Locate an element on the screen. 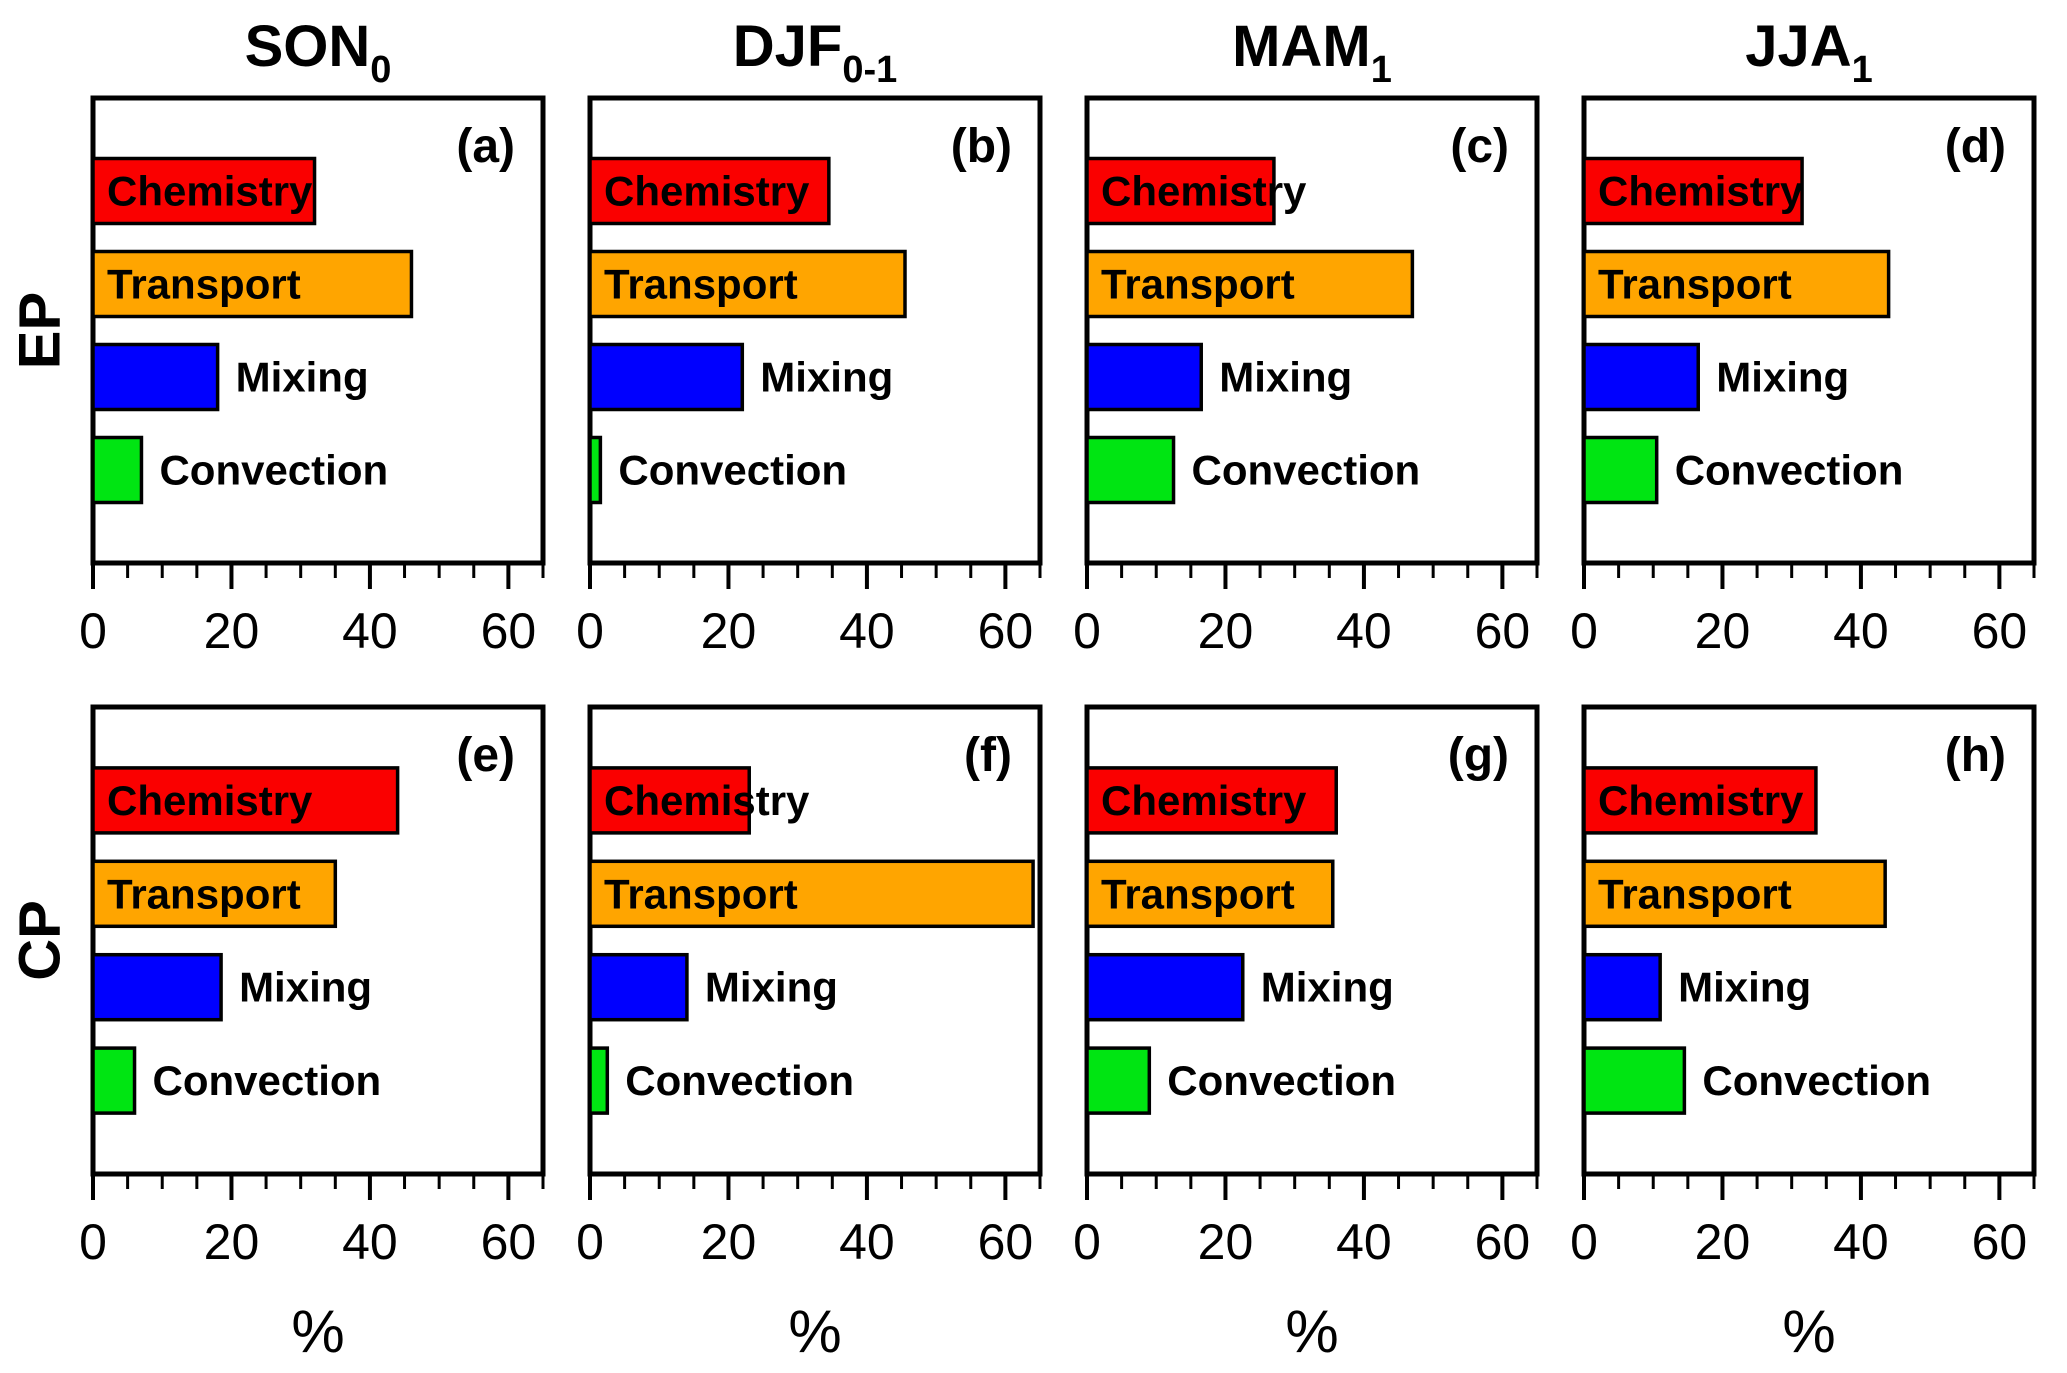 This screenshot has height=1373, width=2067. bar-label-cp-jja1-chemistry: Chemistry is located at coordinates (1701, 800).